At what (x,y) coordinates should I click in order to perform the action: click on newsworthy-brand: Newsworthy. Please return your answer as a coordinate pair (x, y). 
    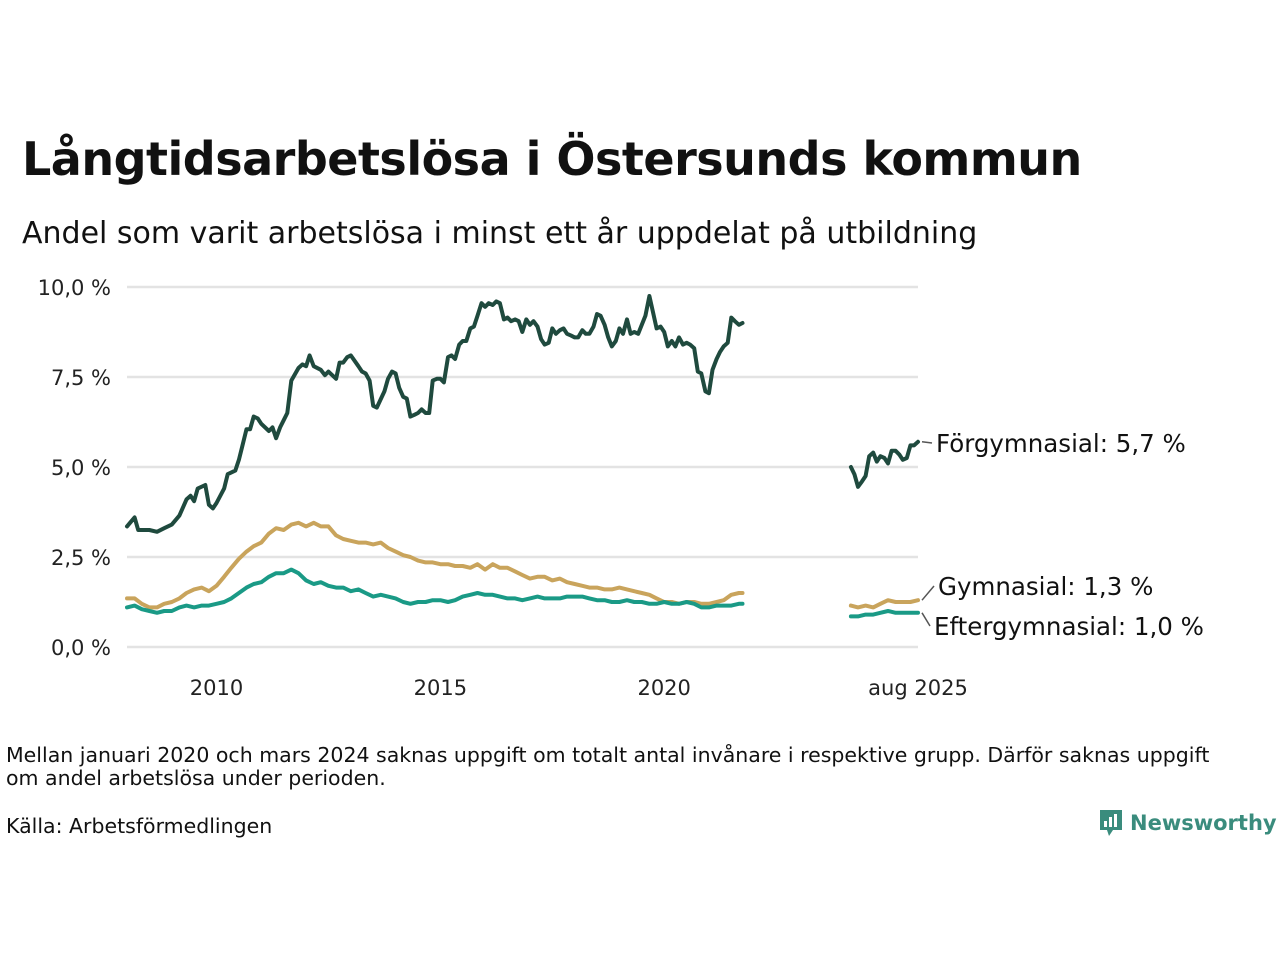
    Looking at the image, I should click on (1187, 823).